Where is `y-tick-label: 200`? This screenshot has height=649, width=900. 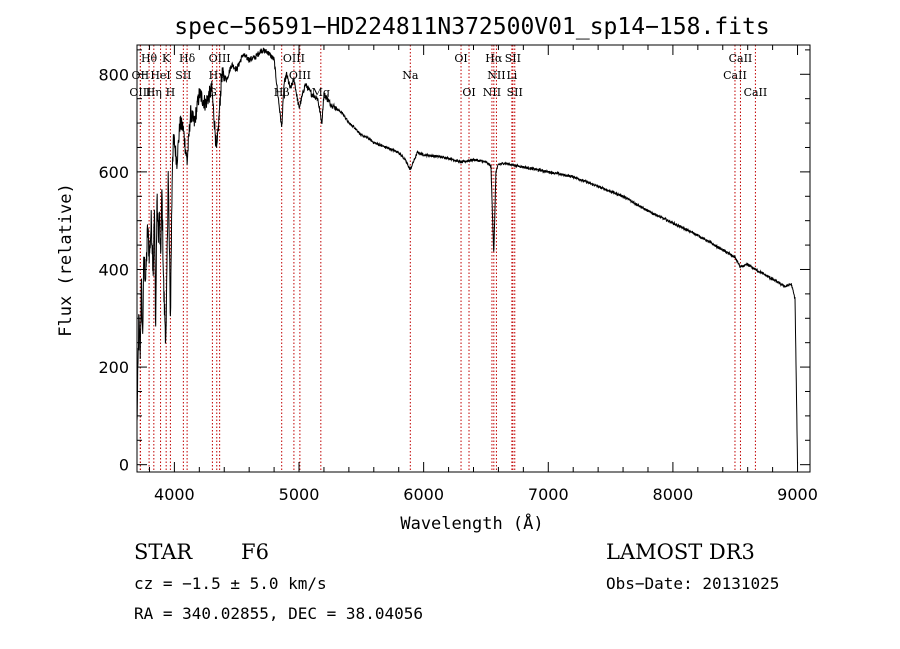 y-tick-label: 200 is located at coordinates (113, 367).